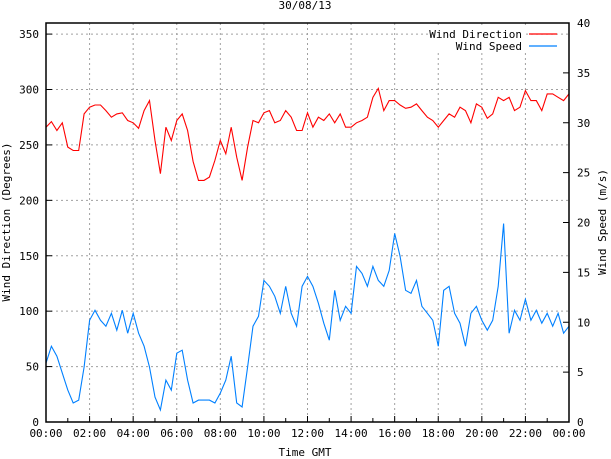  I want to click on chart-title: 30/08/13, so click(305, 6).